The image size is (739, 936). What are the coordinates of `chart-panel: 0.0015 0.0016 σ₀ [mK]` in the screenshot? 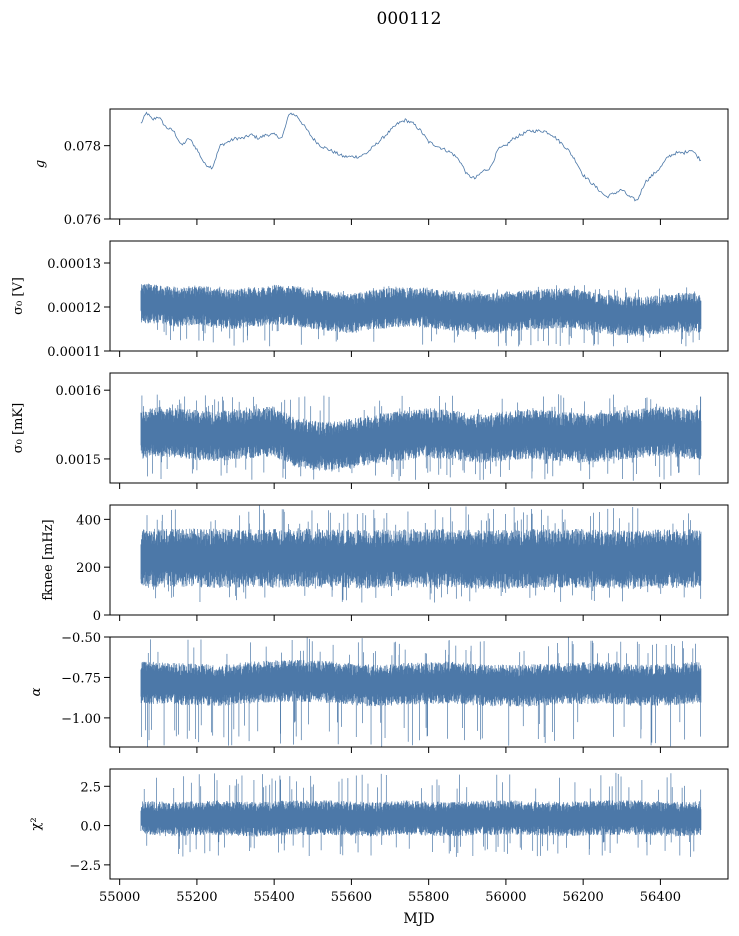 It's located at (370, 430).